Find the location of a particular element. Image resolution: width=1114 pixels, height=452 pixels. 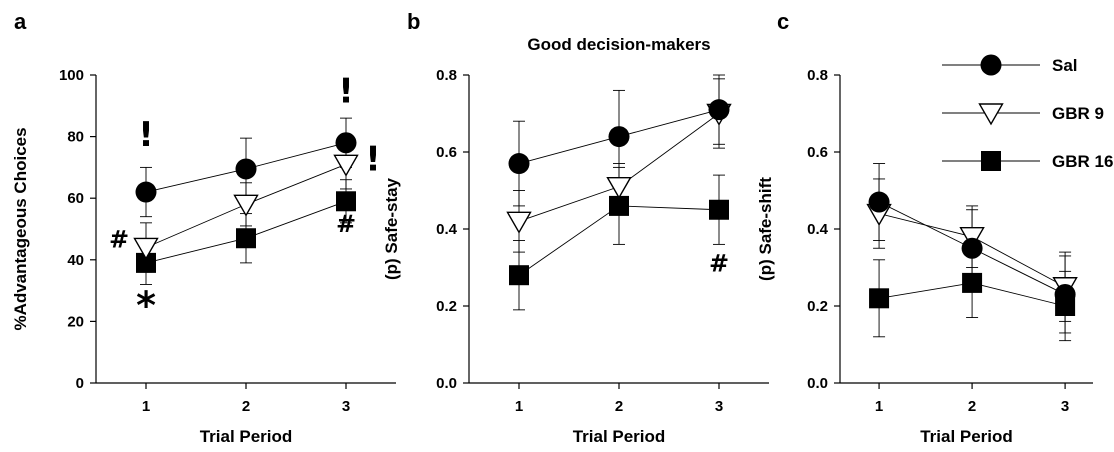

panel-letter: b is located at coordinates (413, 21).